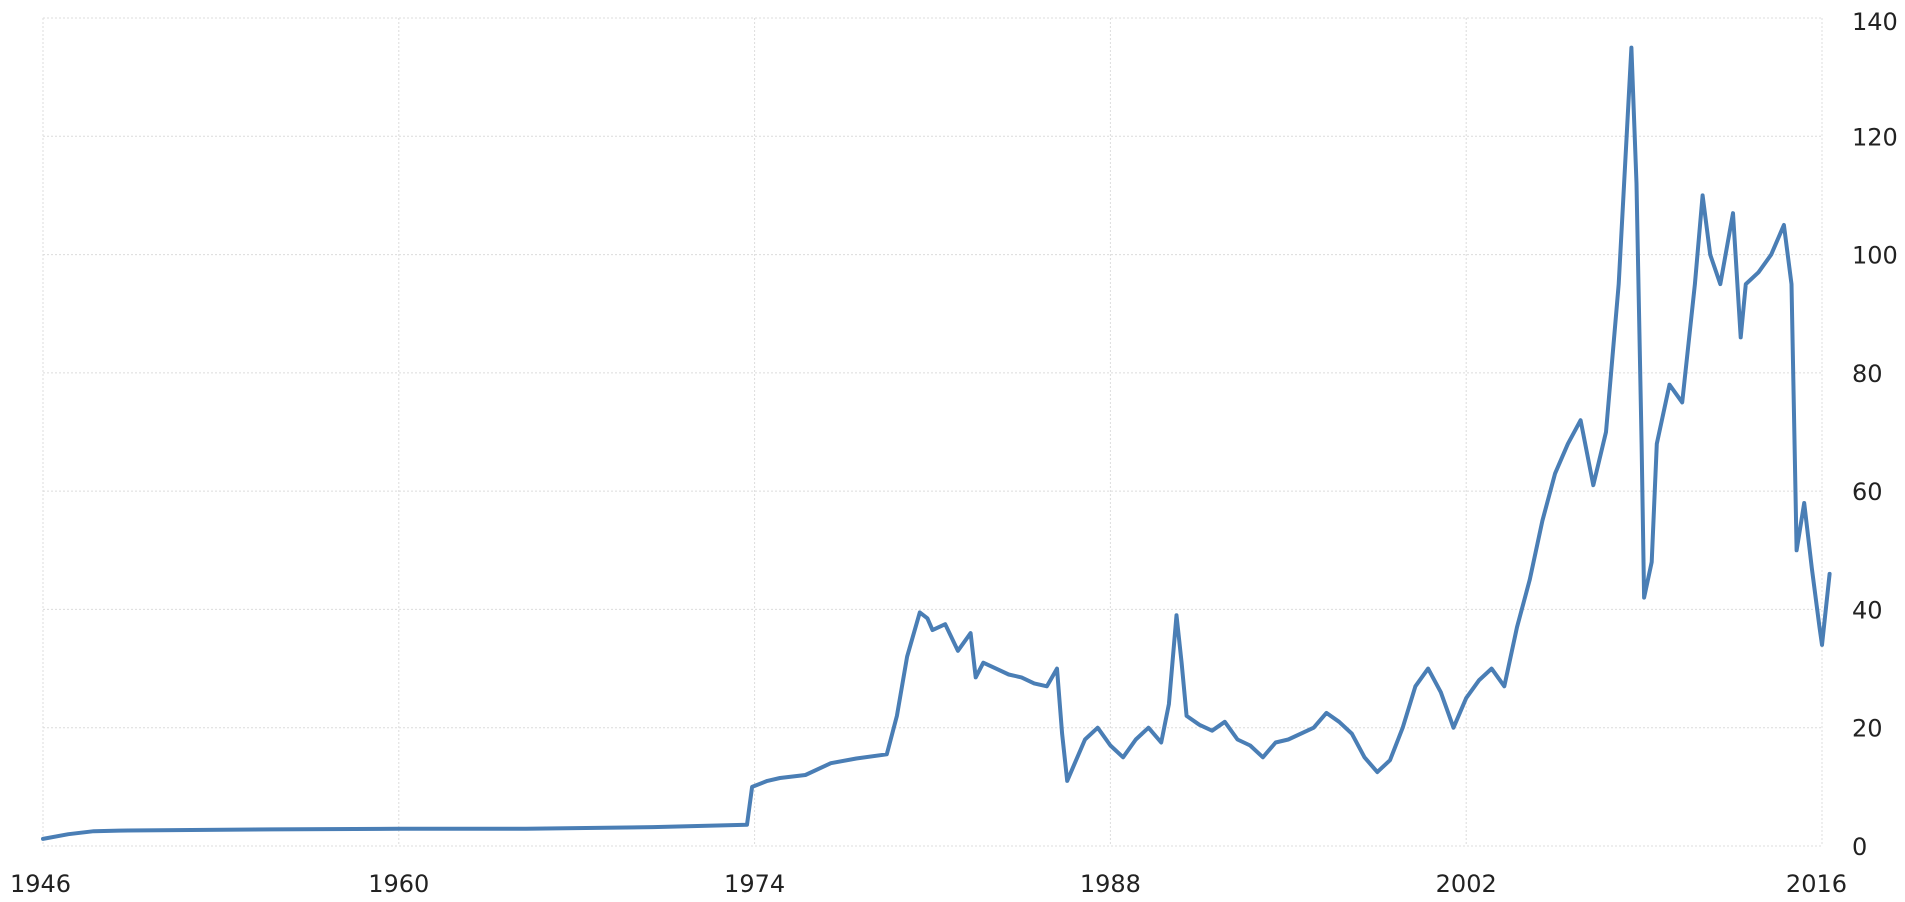 This screenshot has height=902, width=1905. I want to click on x-tick-label: 1988, so click(1110, 884).